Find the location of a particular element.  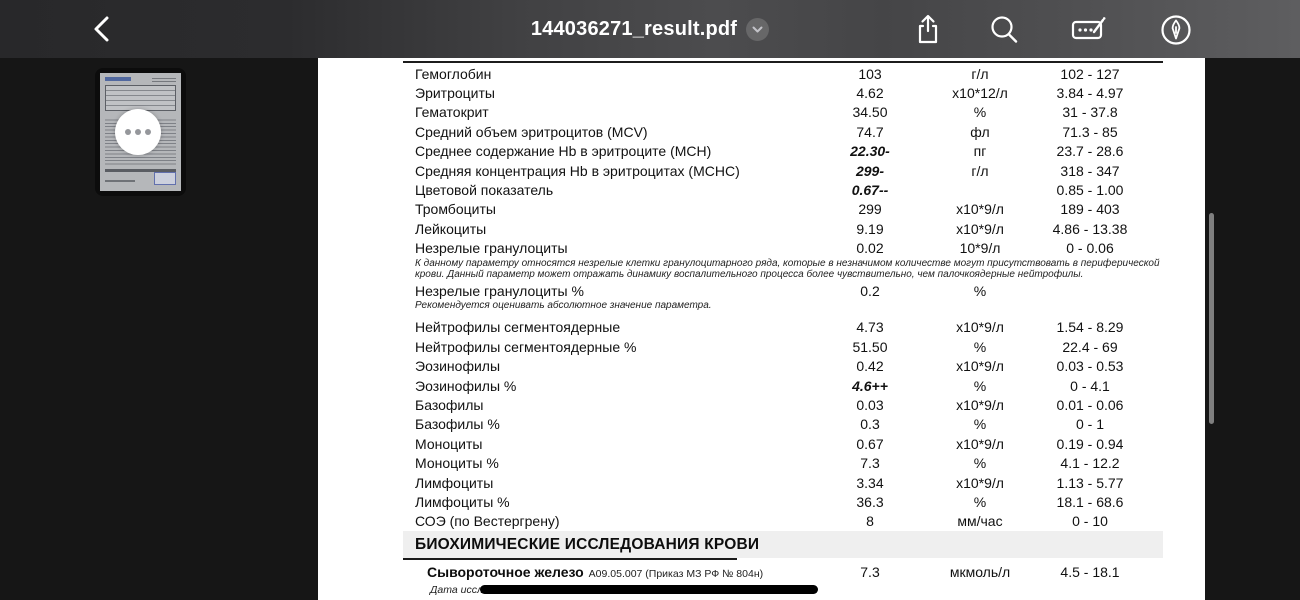

row-name: Моноциты % is located at coordinates (457, 463).